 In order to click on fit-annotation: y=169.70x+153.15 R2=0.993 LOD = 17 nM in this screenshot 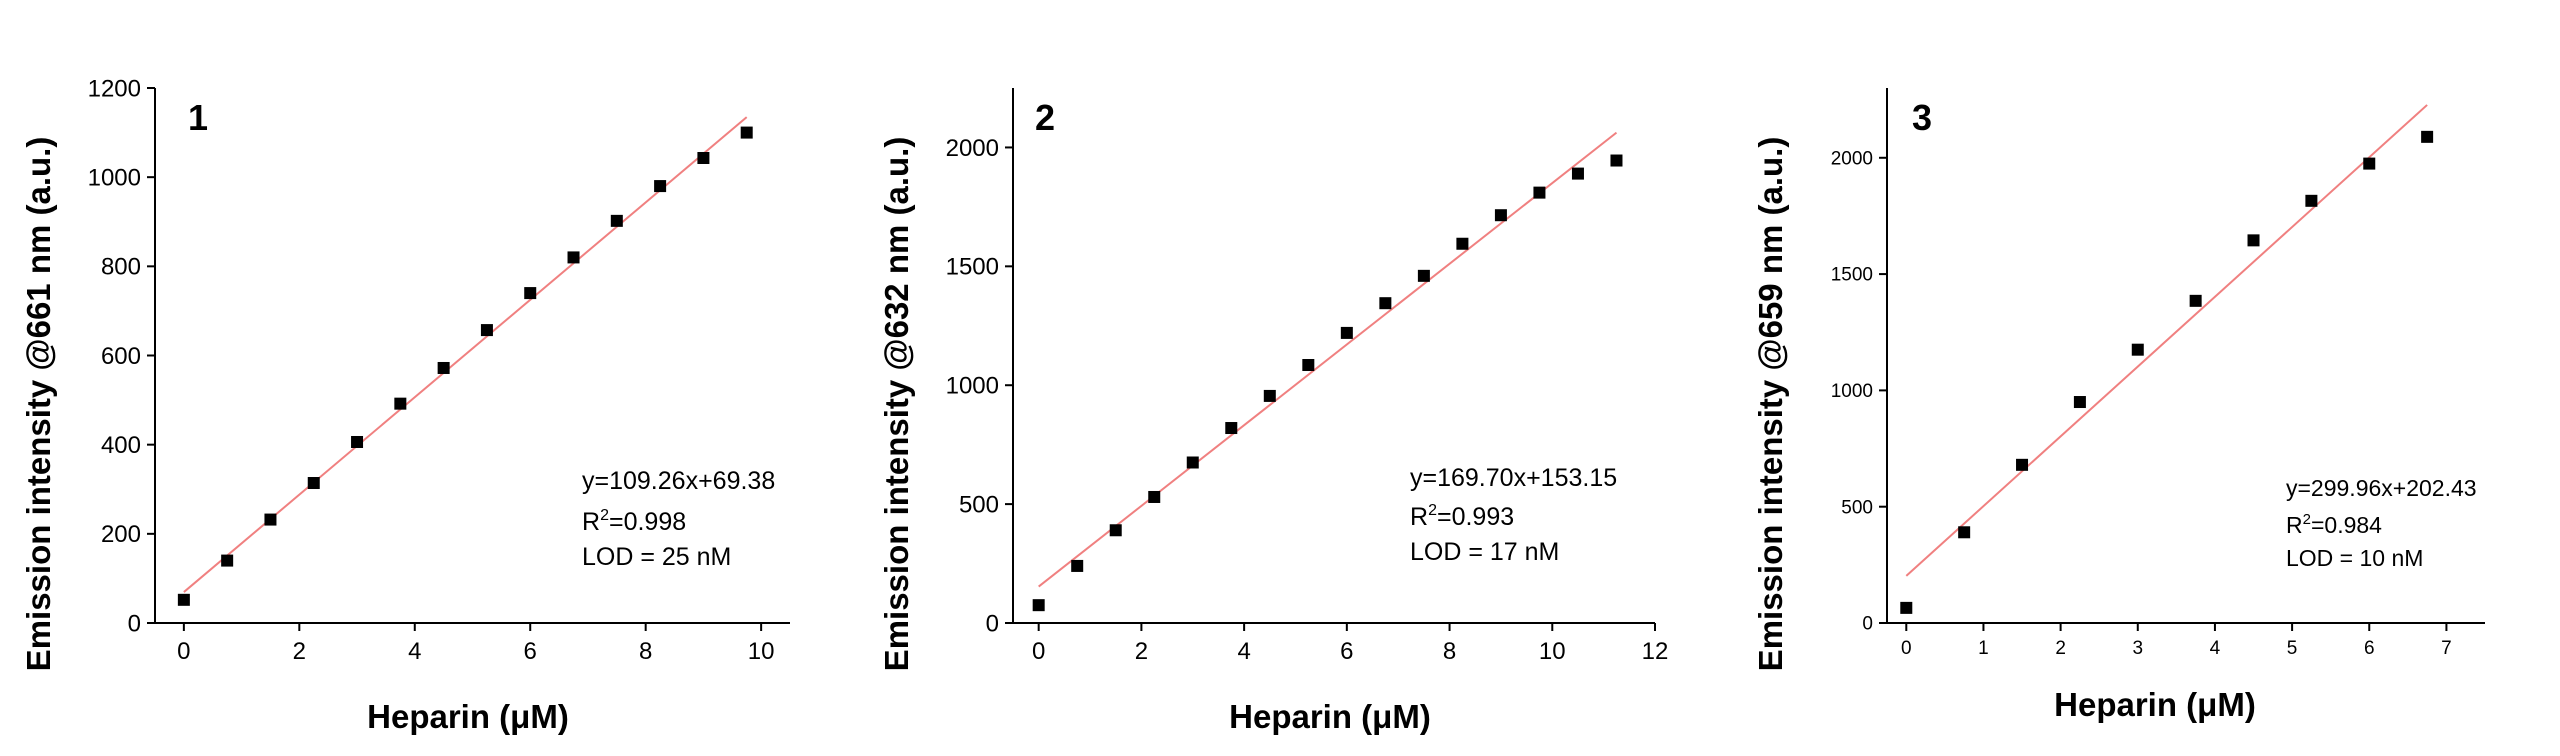, I will do `click(1513, 515)`.